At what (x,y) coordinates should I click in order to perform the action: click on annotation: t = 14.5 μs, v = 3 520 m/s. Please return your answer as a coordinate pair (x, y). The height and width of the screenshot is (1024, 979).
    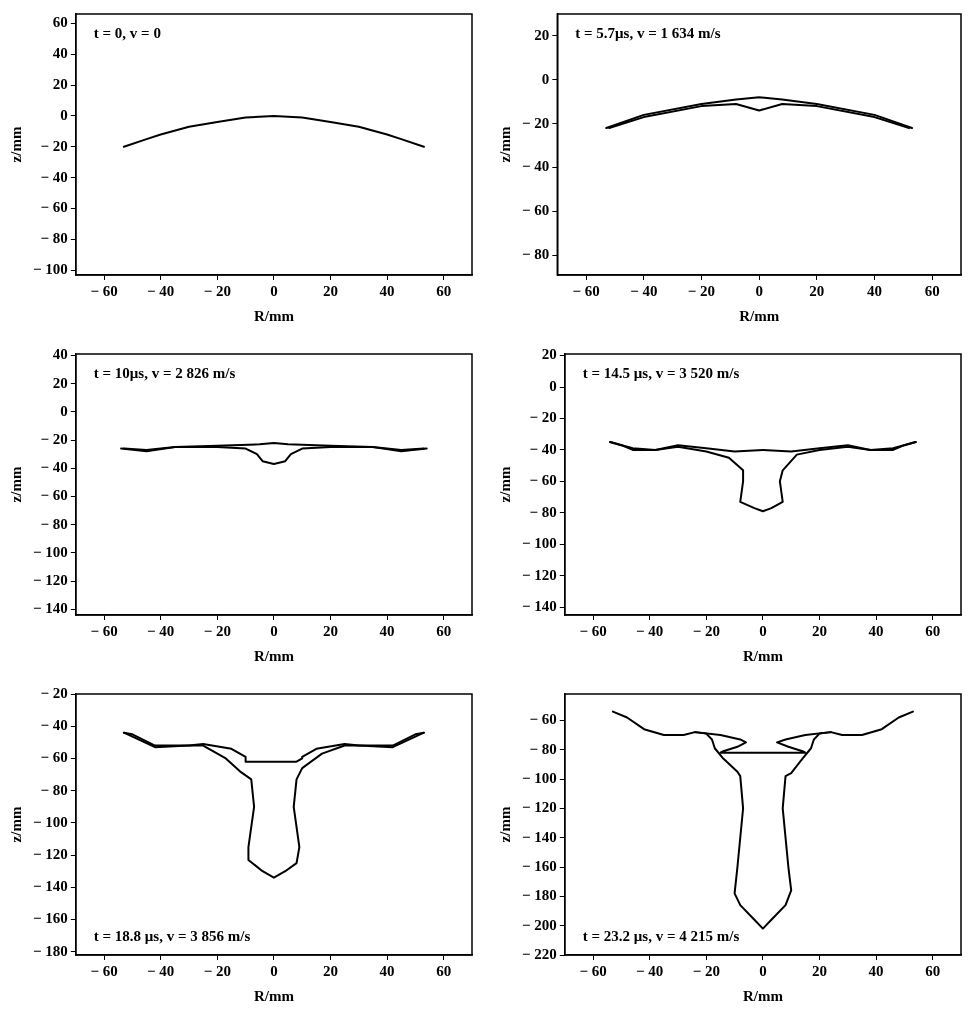
    Looking at the image, I should click on (661, 372).